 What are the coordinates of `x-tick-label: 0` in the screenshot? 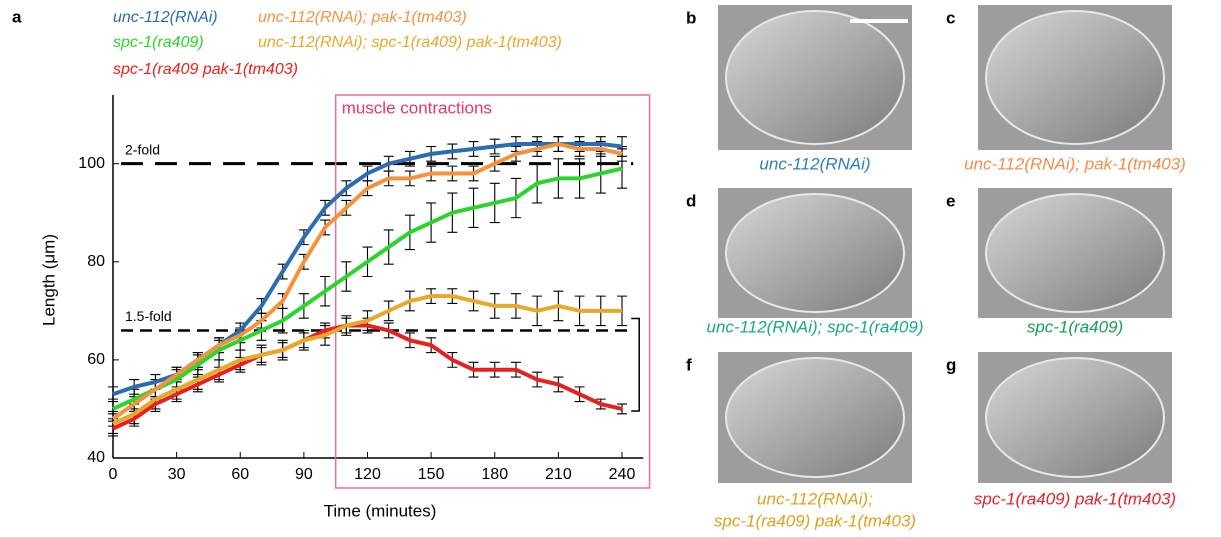 It's located at (113, 474).